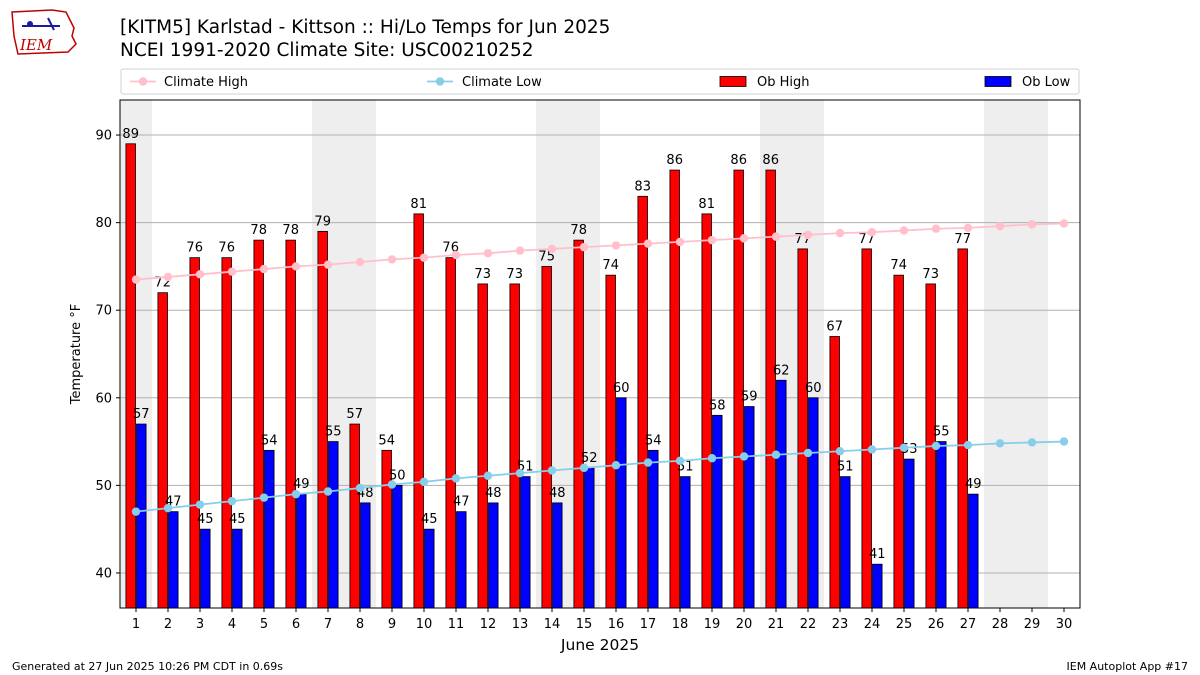  What do you see at coordinates (813, 388) in the screenshot?
I see `ob-low-label: 60` at bounding box center [813, 388].